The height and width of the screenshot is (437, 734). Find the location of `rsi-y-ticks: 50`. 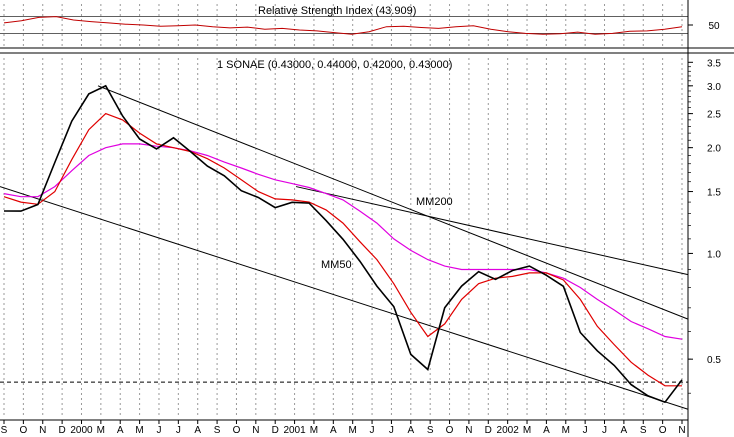

rsi-y-ticks: 50 is located at coordinates (704, 26).